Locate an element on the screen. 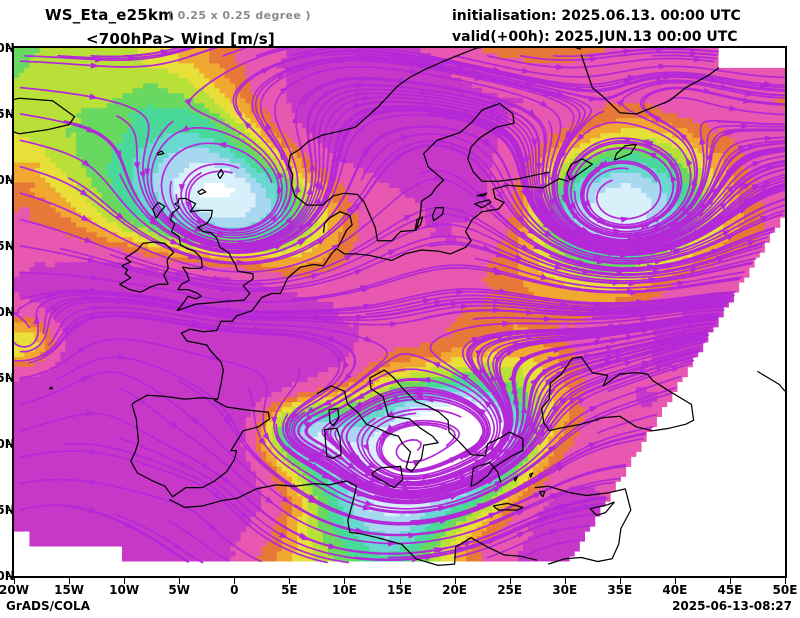  y-axis-label: 50N is located at coordinates (7, 312).